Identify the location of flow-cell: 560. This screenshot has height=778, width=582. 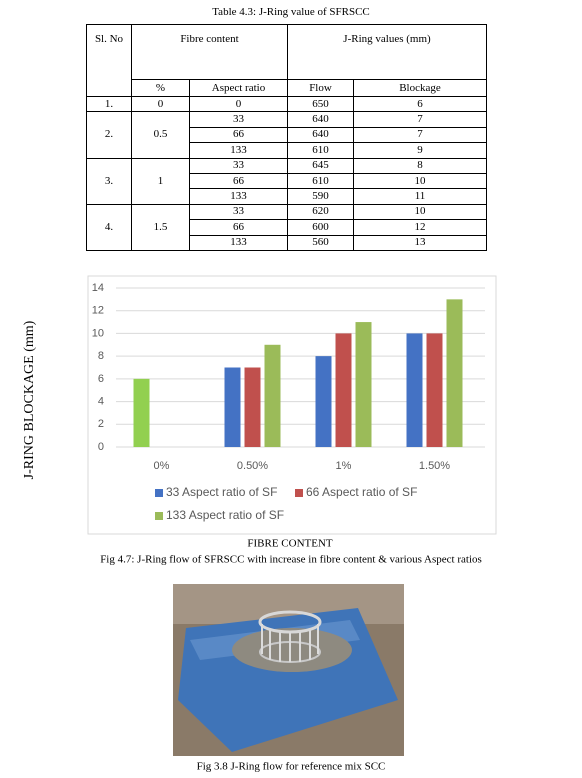
(320, 242).